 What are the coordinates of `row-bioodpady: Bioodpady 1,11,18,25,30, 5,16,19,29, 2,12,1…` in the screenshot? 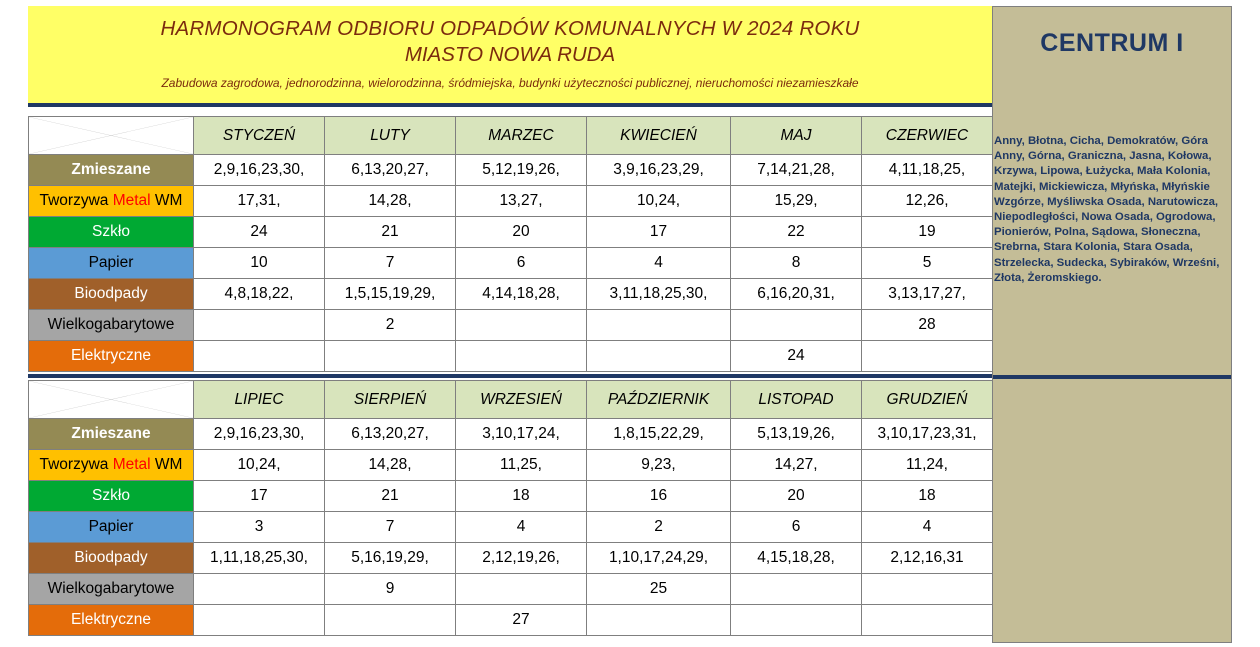 It's located at (510, 558).